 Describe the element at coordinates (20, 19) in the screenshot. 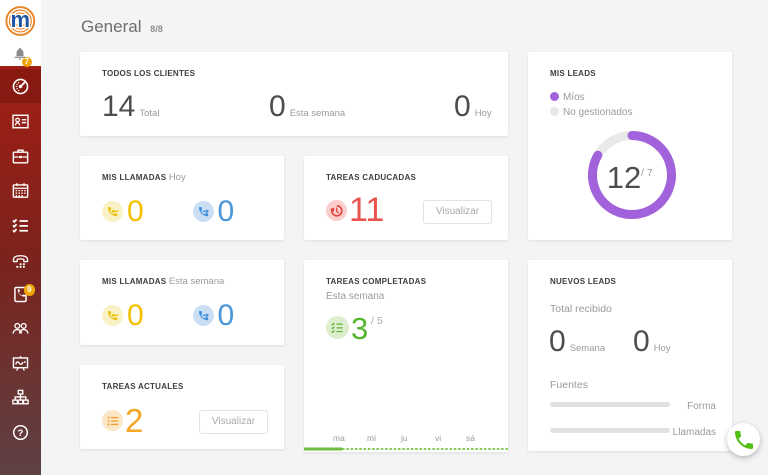

I see `svg-text: m` at that location.